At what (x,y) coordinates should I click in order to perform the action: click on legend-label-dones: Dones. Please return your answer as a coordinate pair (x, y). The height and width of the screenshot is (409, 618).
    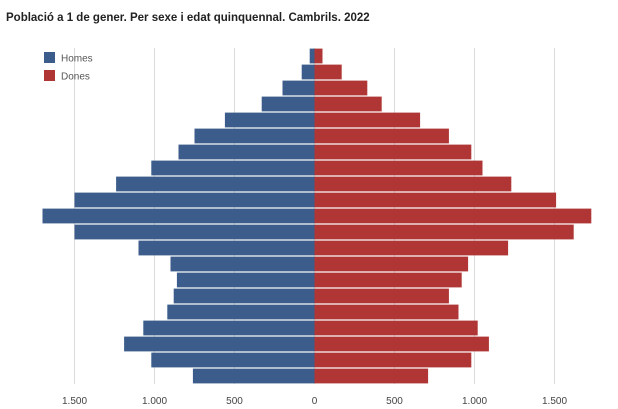
    Looking at the image, I should click on (75, 77).